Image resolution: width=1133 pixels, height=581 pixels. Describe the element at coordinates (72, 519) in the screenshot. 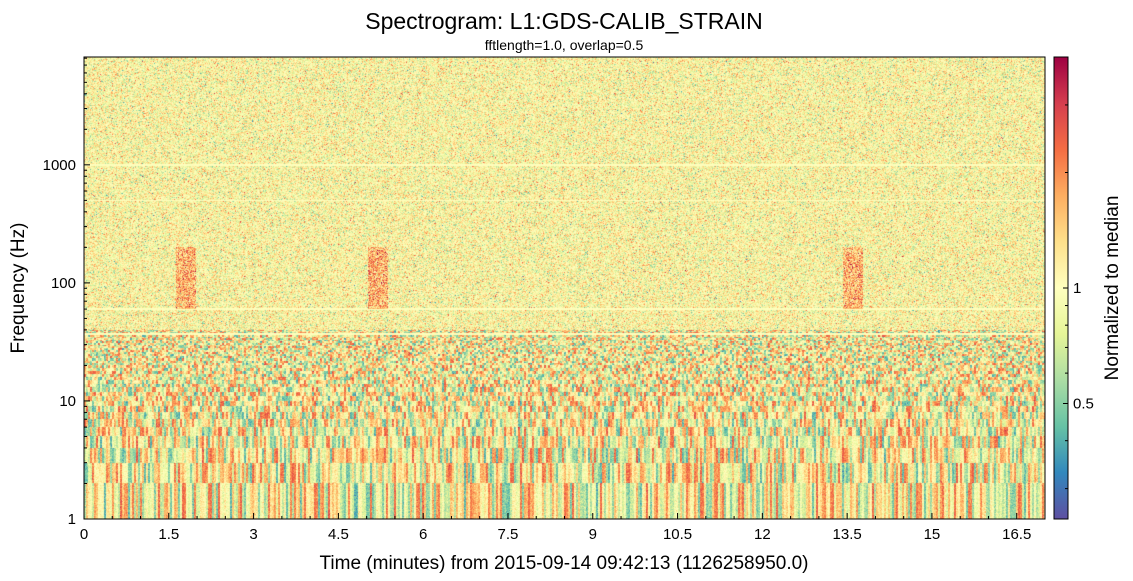

I see `y-tick-label: 1` at that location.